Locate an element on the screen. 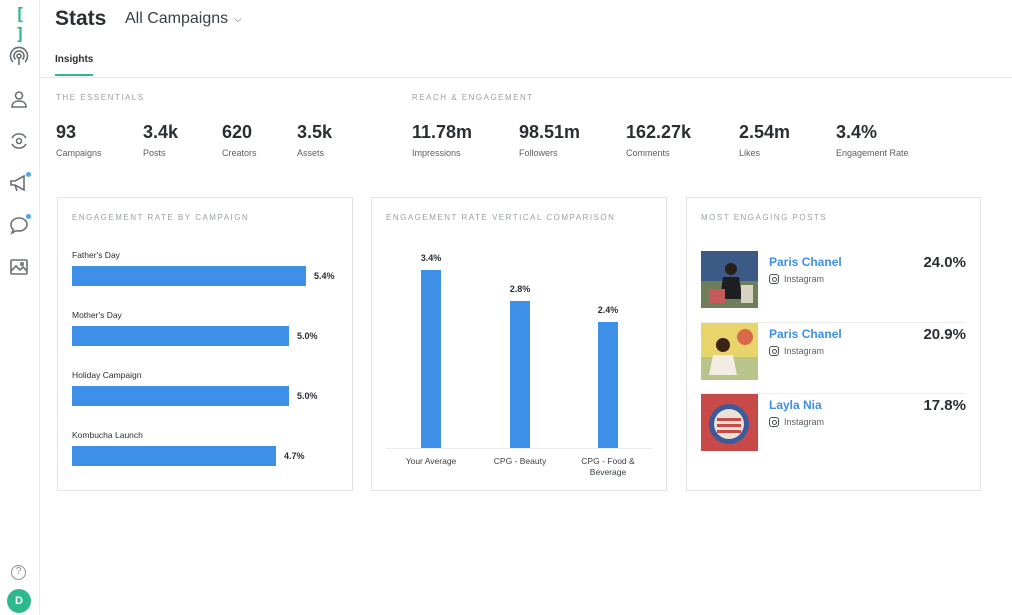  app-logo: [ ] is located at coordinates (20, 25).